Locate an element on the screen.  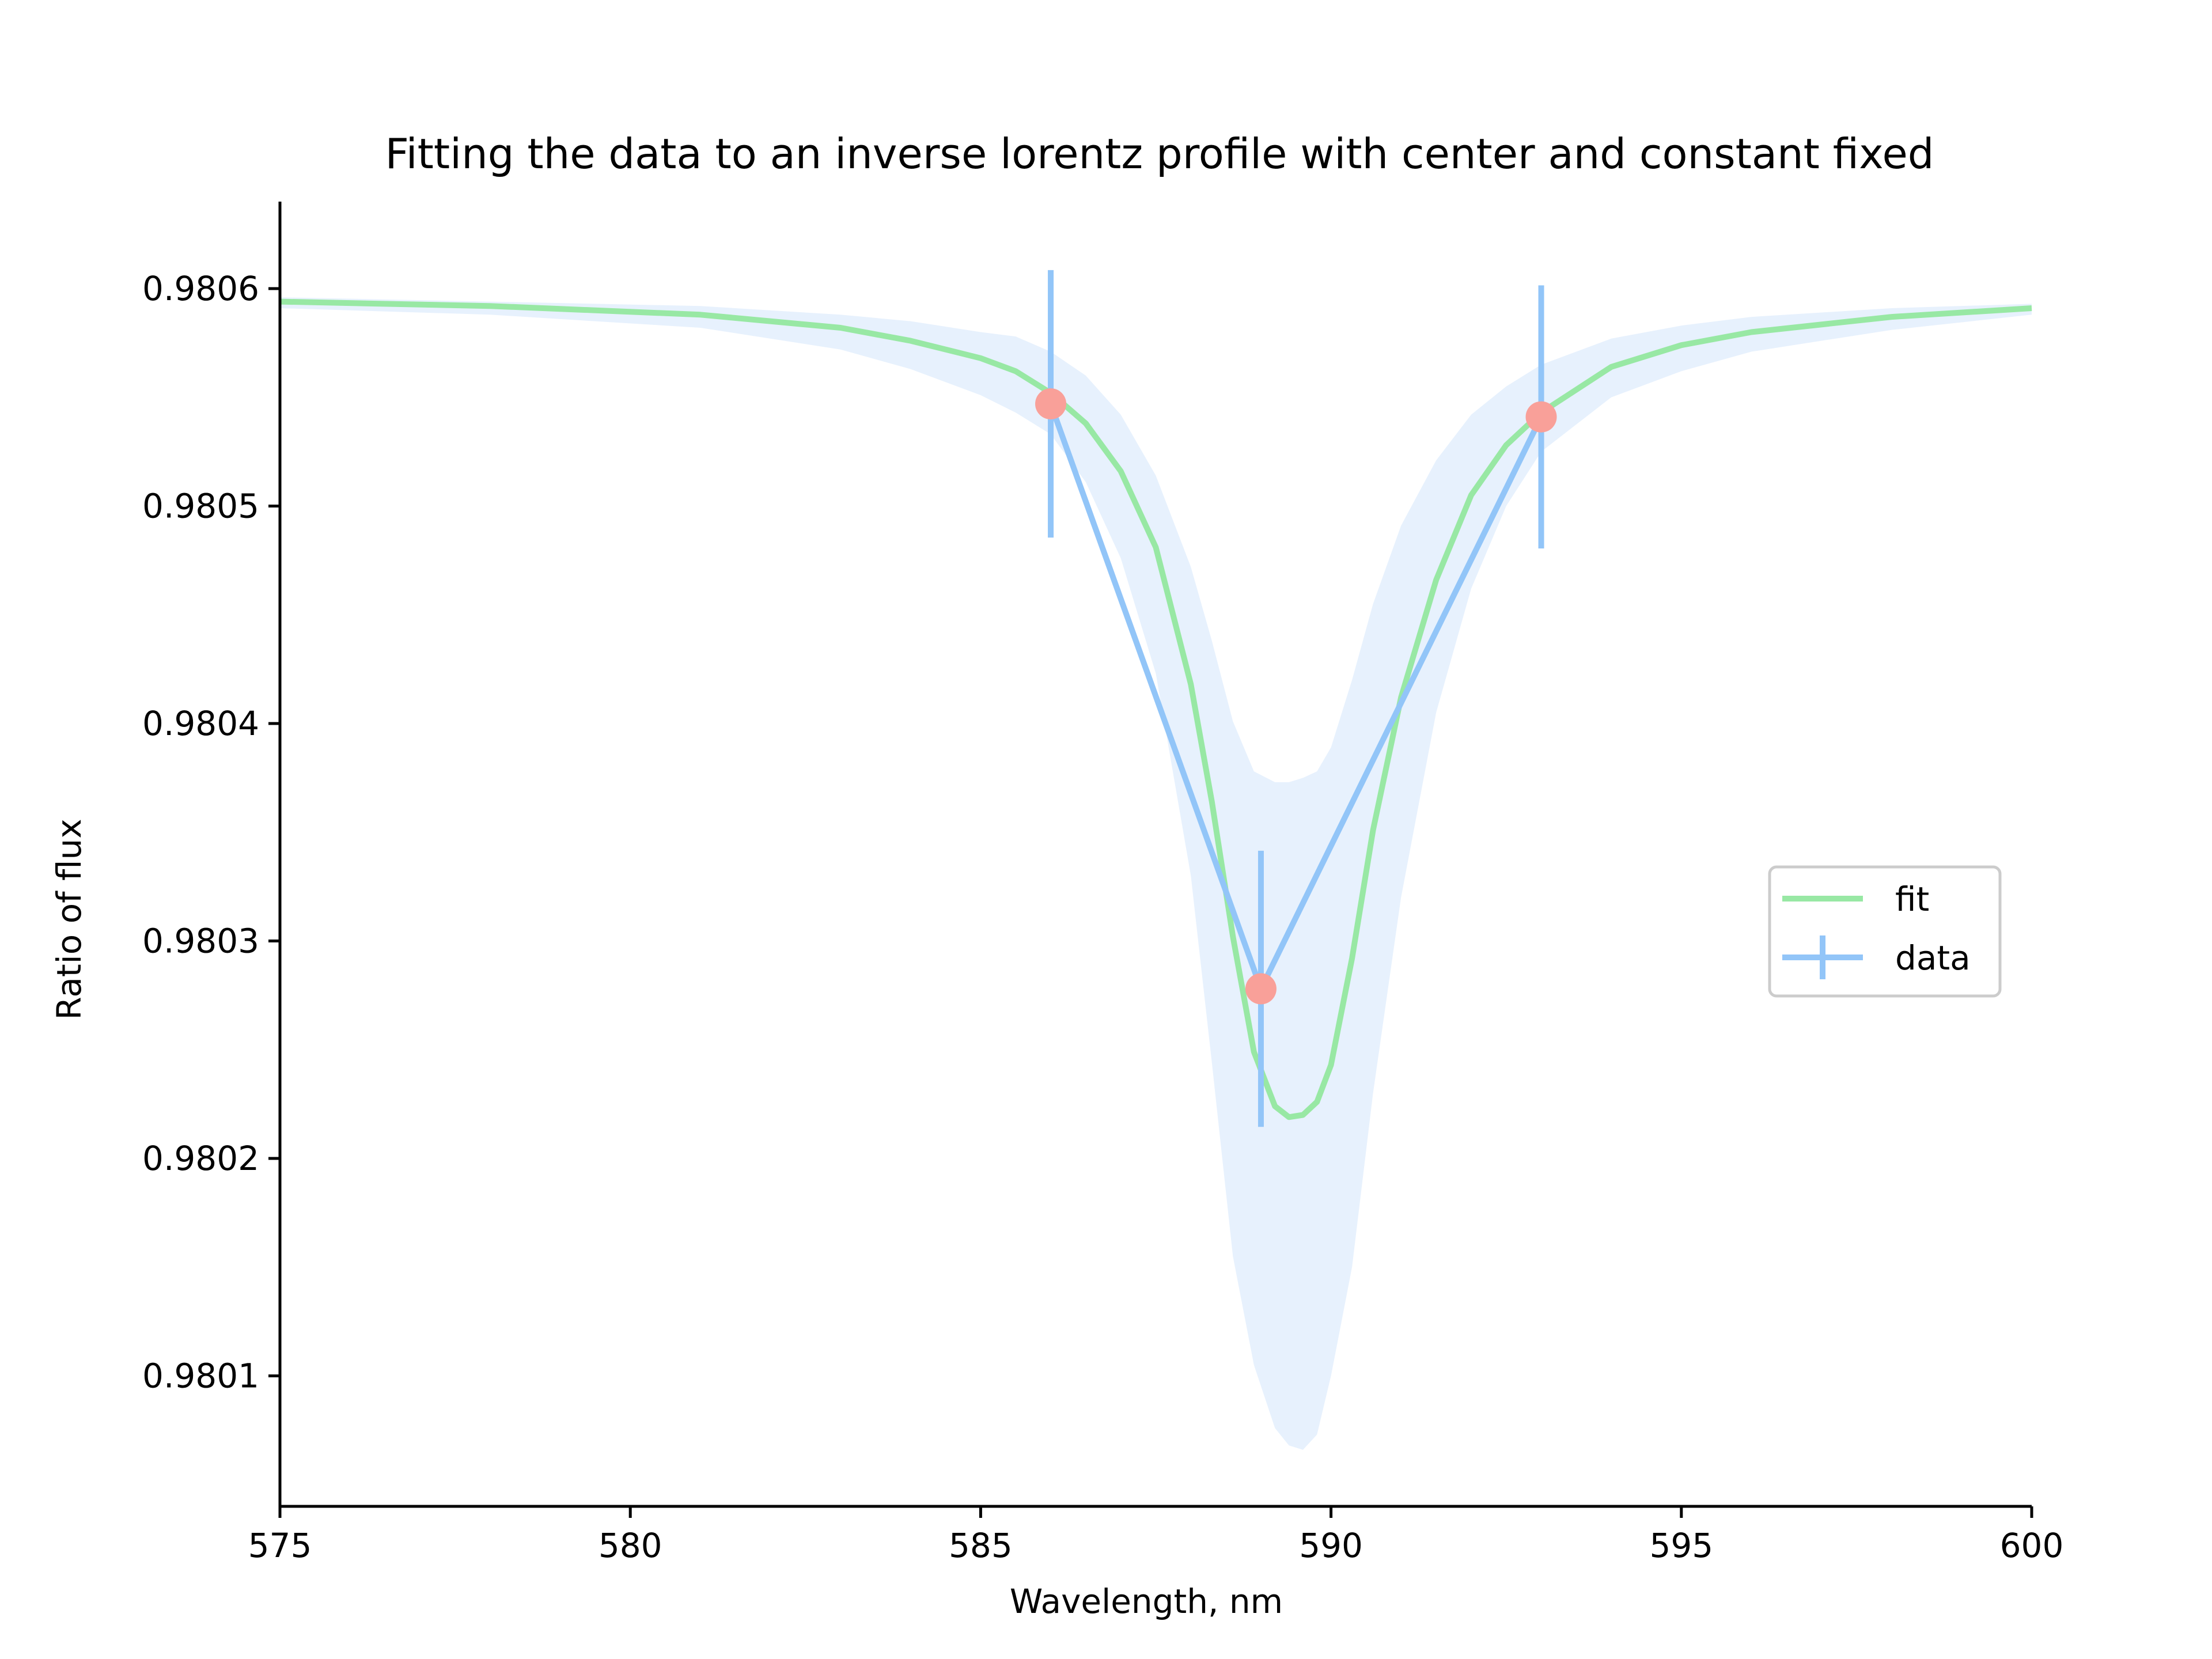
x-tick-label: 585 is located at coordinates (981, 1545).